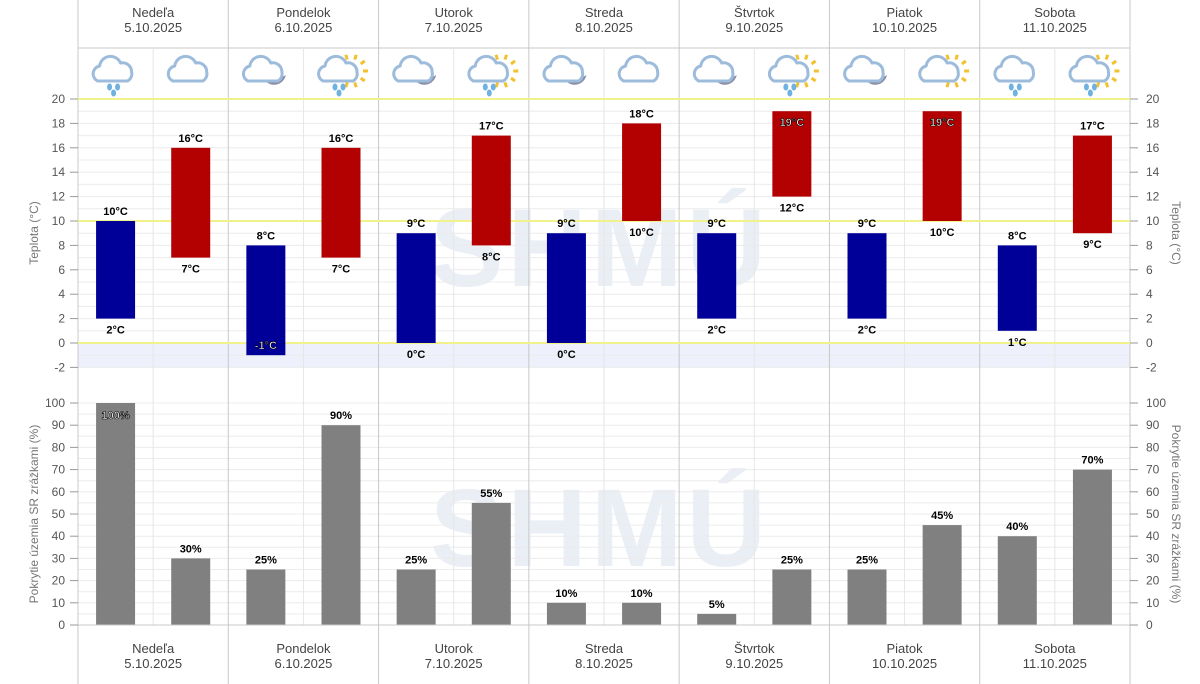 The width and height of the screenshot is (1200, 684). Describe the element at coordinates (61, 245) in the screenshot. I see `y-tick-label: 8` at that location.